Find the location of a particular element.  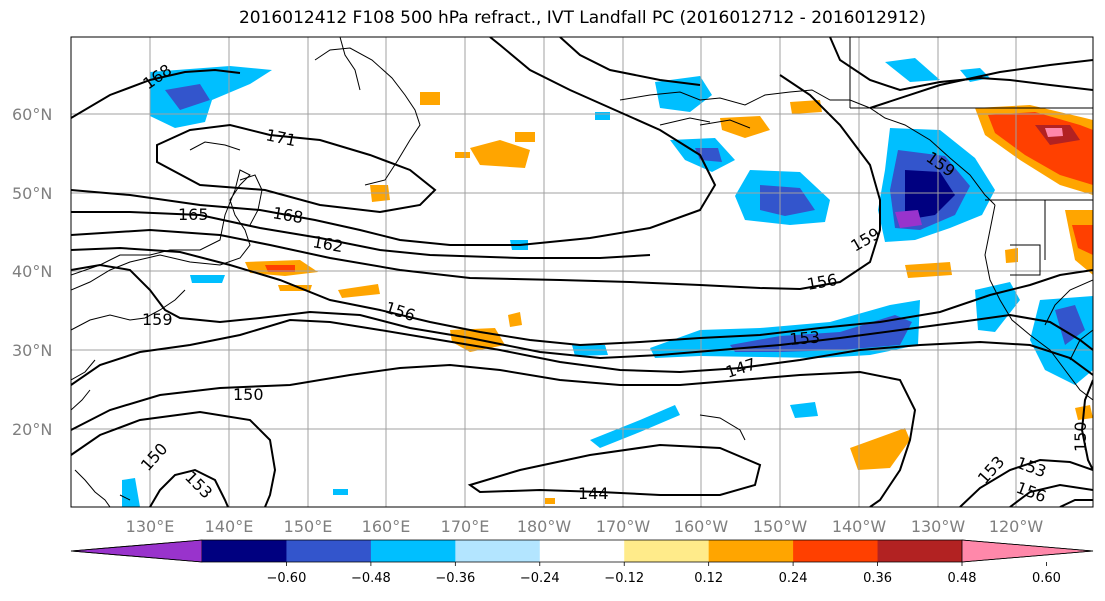

lat-label: 60°N is located at coordinates (32, 114).